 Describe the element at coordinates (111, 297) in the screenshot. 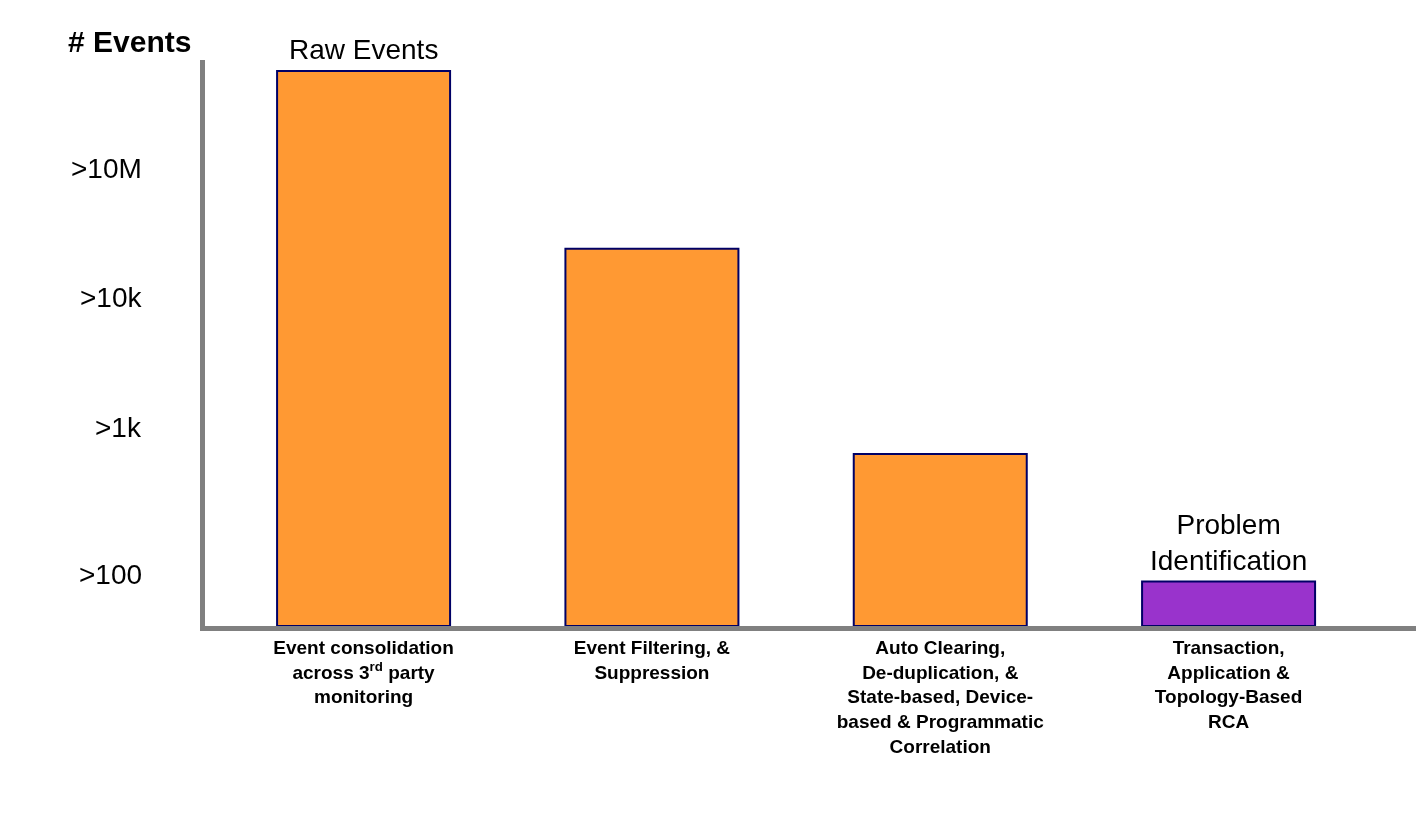

I see `text: >10k` at that location.